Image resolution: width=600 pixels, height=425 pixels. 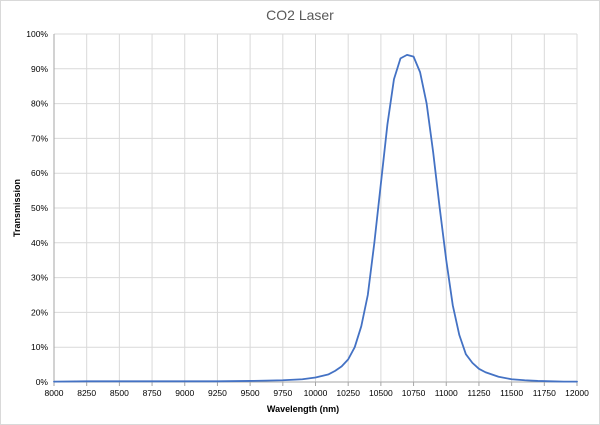 I want to click on x-tick-label: 11000, so click(x=446, y=393).